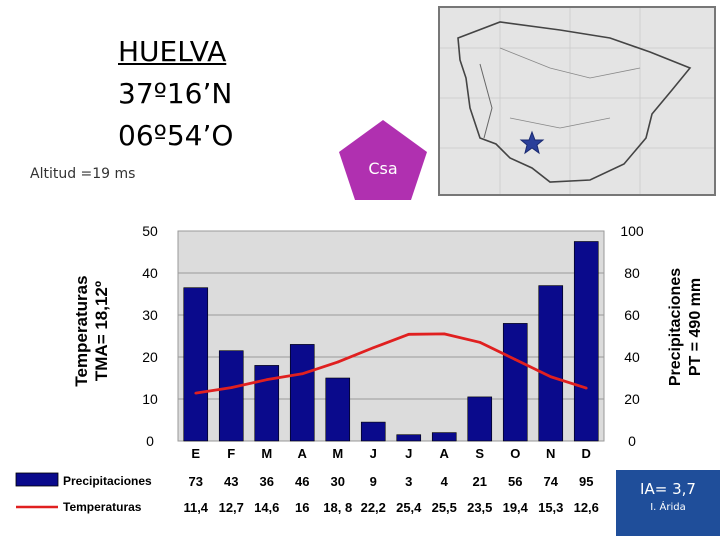 The height and width of the screenshot is (540, 720). I want to click on month-label: D, so click(586, 453).